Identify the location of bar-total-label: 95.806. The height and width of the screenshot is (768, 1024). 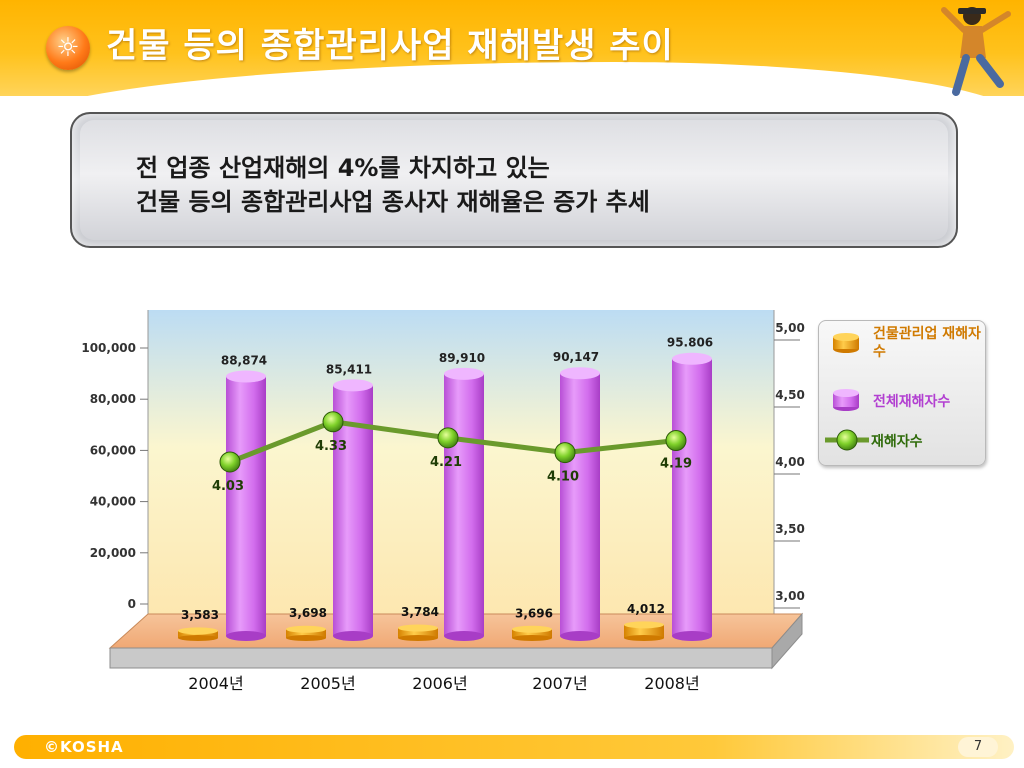
(690, 343).